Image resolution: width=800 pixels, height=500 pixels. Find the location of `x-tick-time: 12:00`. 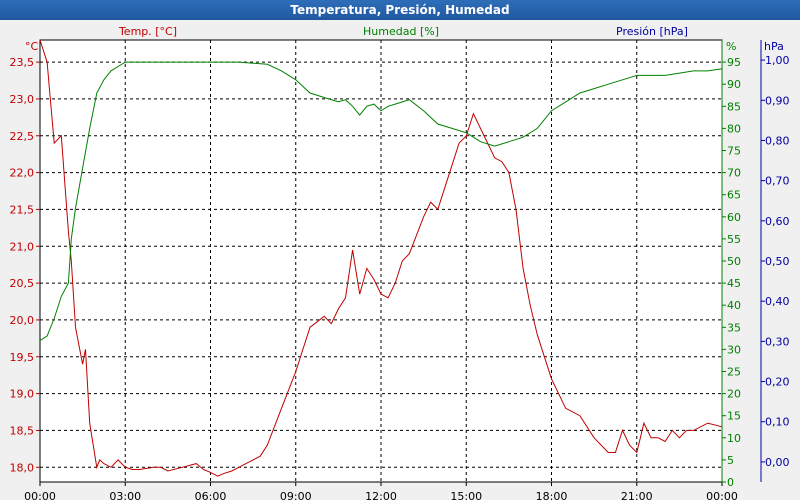

x-tick-time: 12:00 is located at coordinates (381, 495).